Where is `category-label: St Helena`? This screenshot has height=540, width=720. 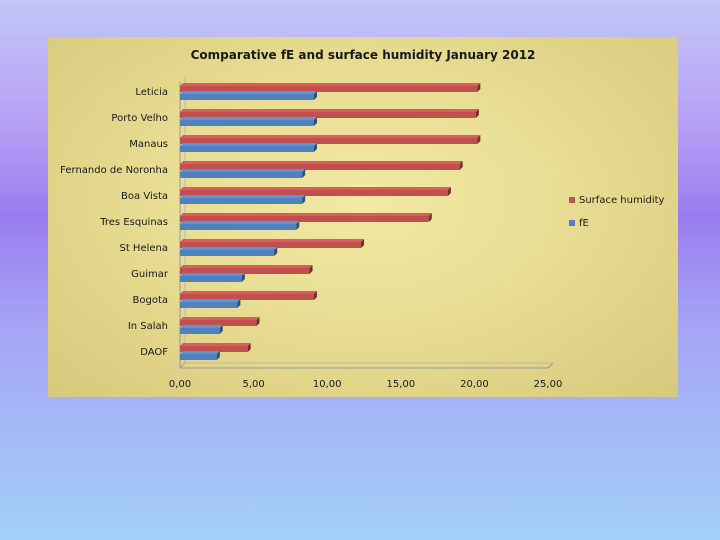 category-label: St Helena is located at coordinates (143, 248).